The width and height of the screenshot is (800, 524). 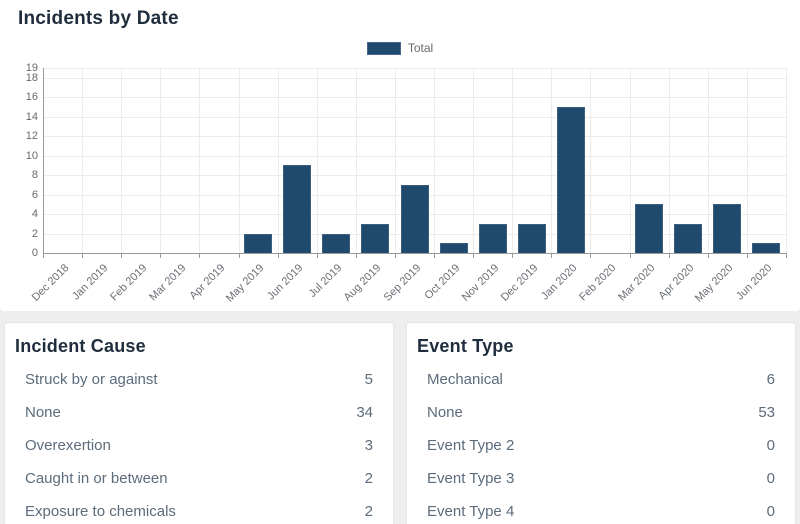 What do you see at coordinates (31, 68) in the screenshot?
I see `y-axis-tick-label: 19` at bounding box center [31, 68].